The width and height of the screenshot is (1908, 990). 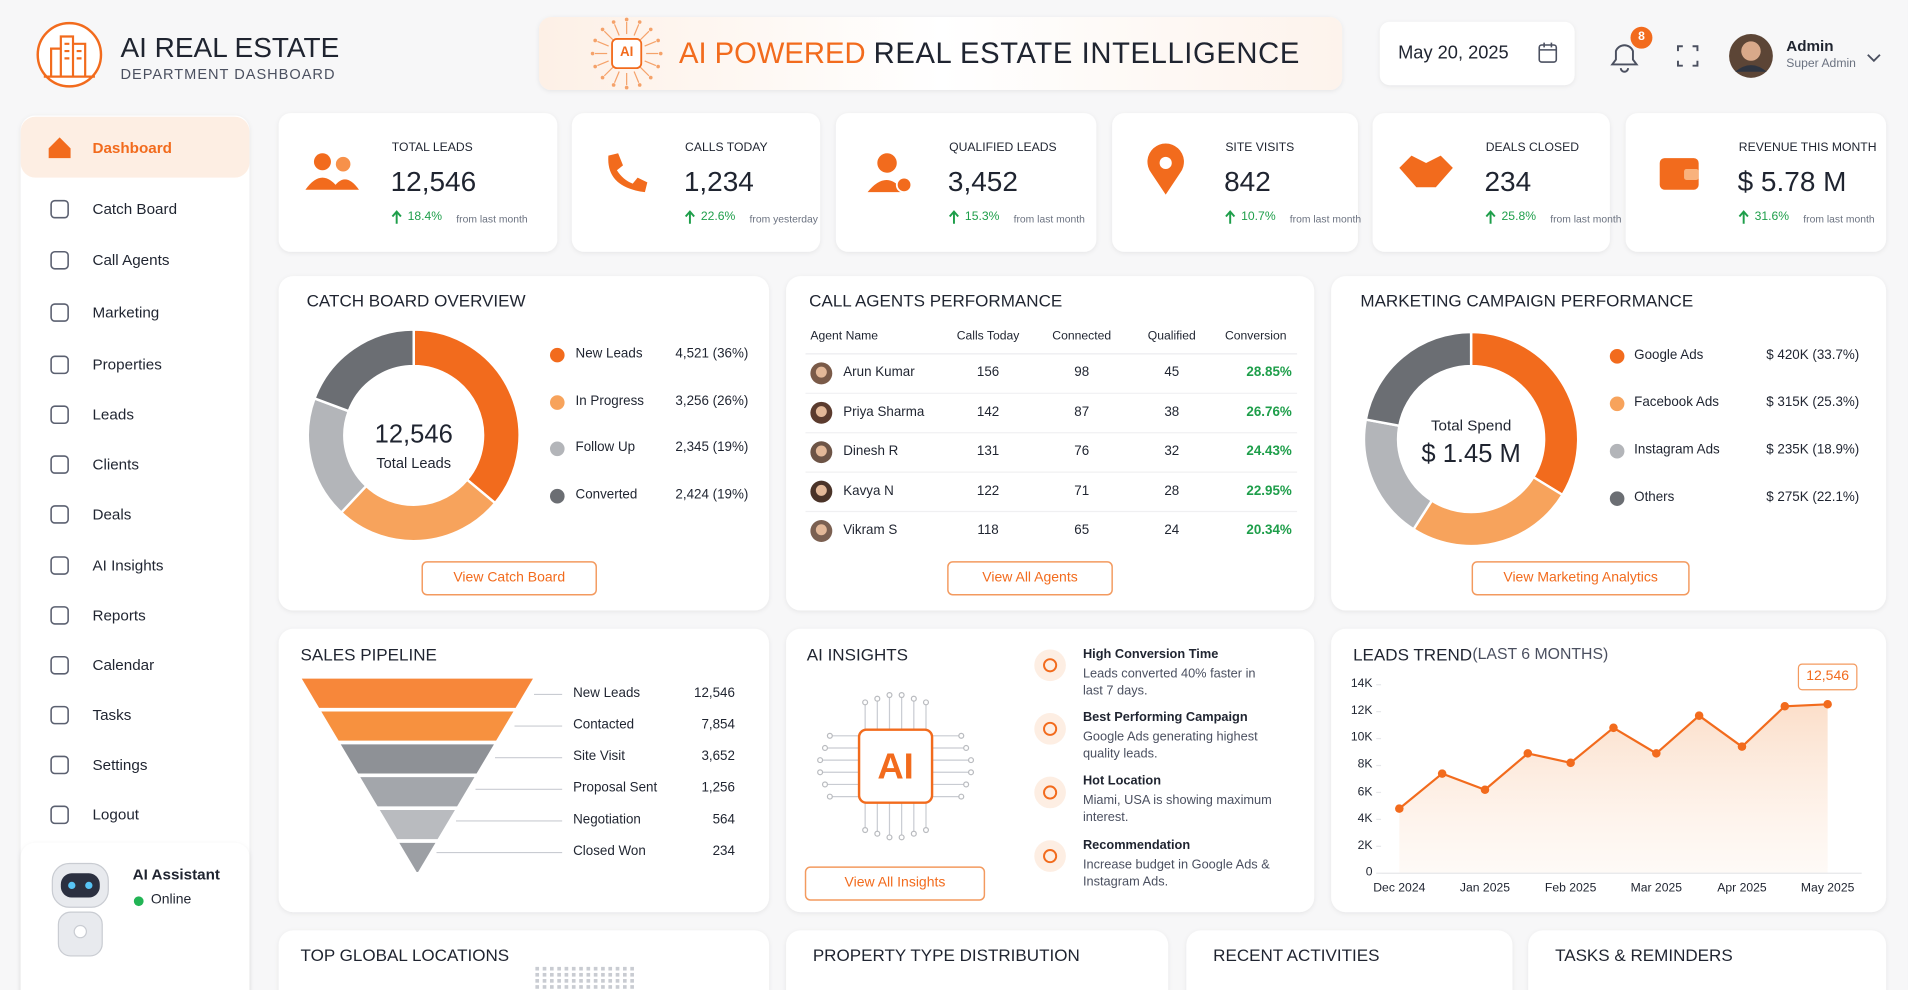 I want to click on button-label: View Marketing Analytics, so click(x=1580, y=577).